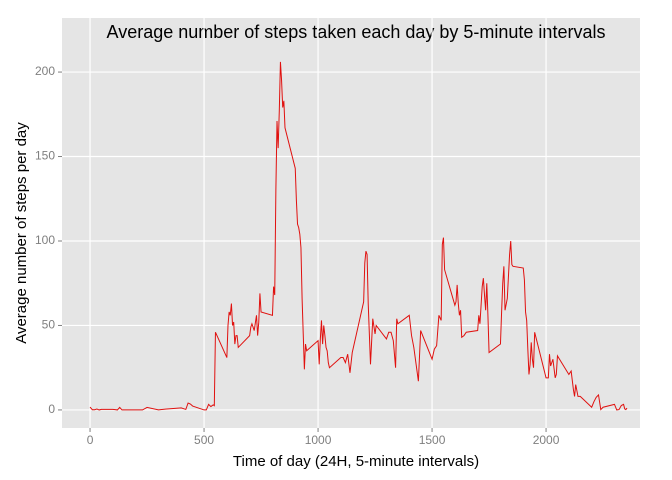 This screenshot has width=672, height=480. What do you see at coordinates (546, 440) in the screenshot?
I see `x-tick-label: 2000` at bounding box center [546, 440].